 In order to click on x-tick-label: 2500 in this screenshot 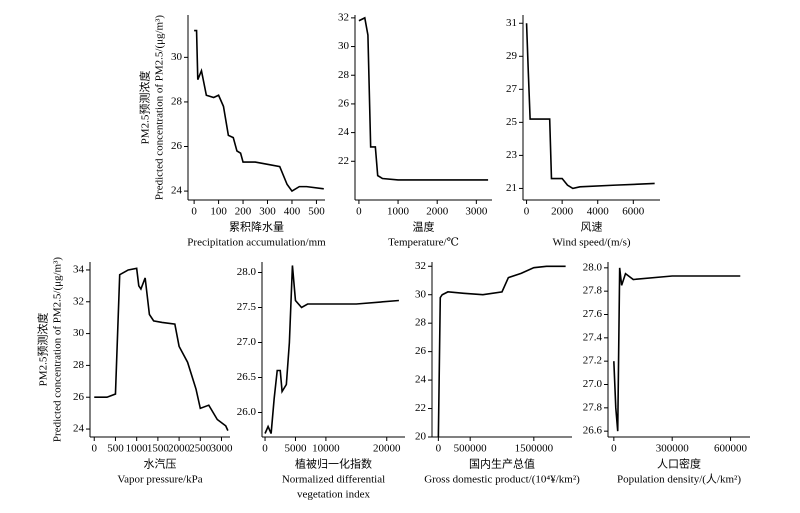, I will do `click(200, 449)`.